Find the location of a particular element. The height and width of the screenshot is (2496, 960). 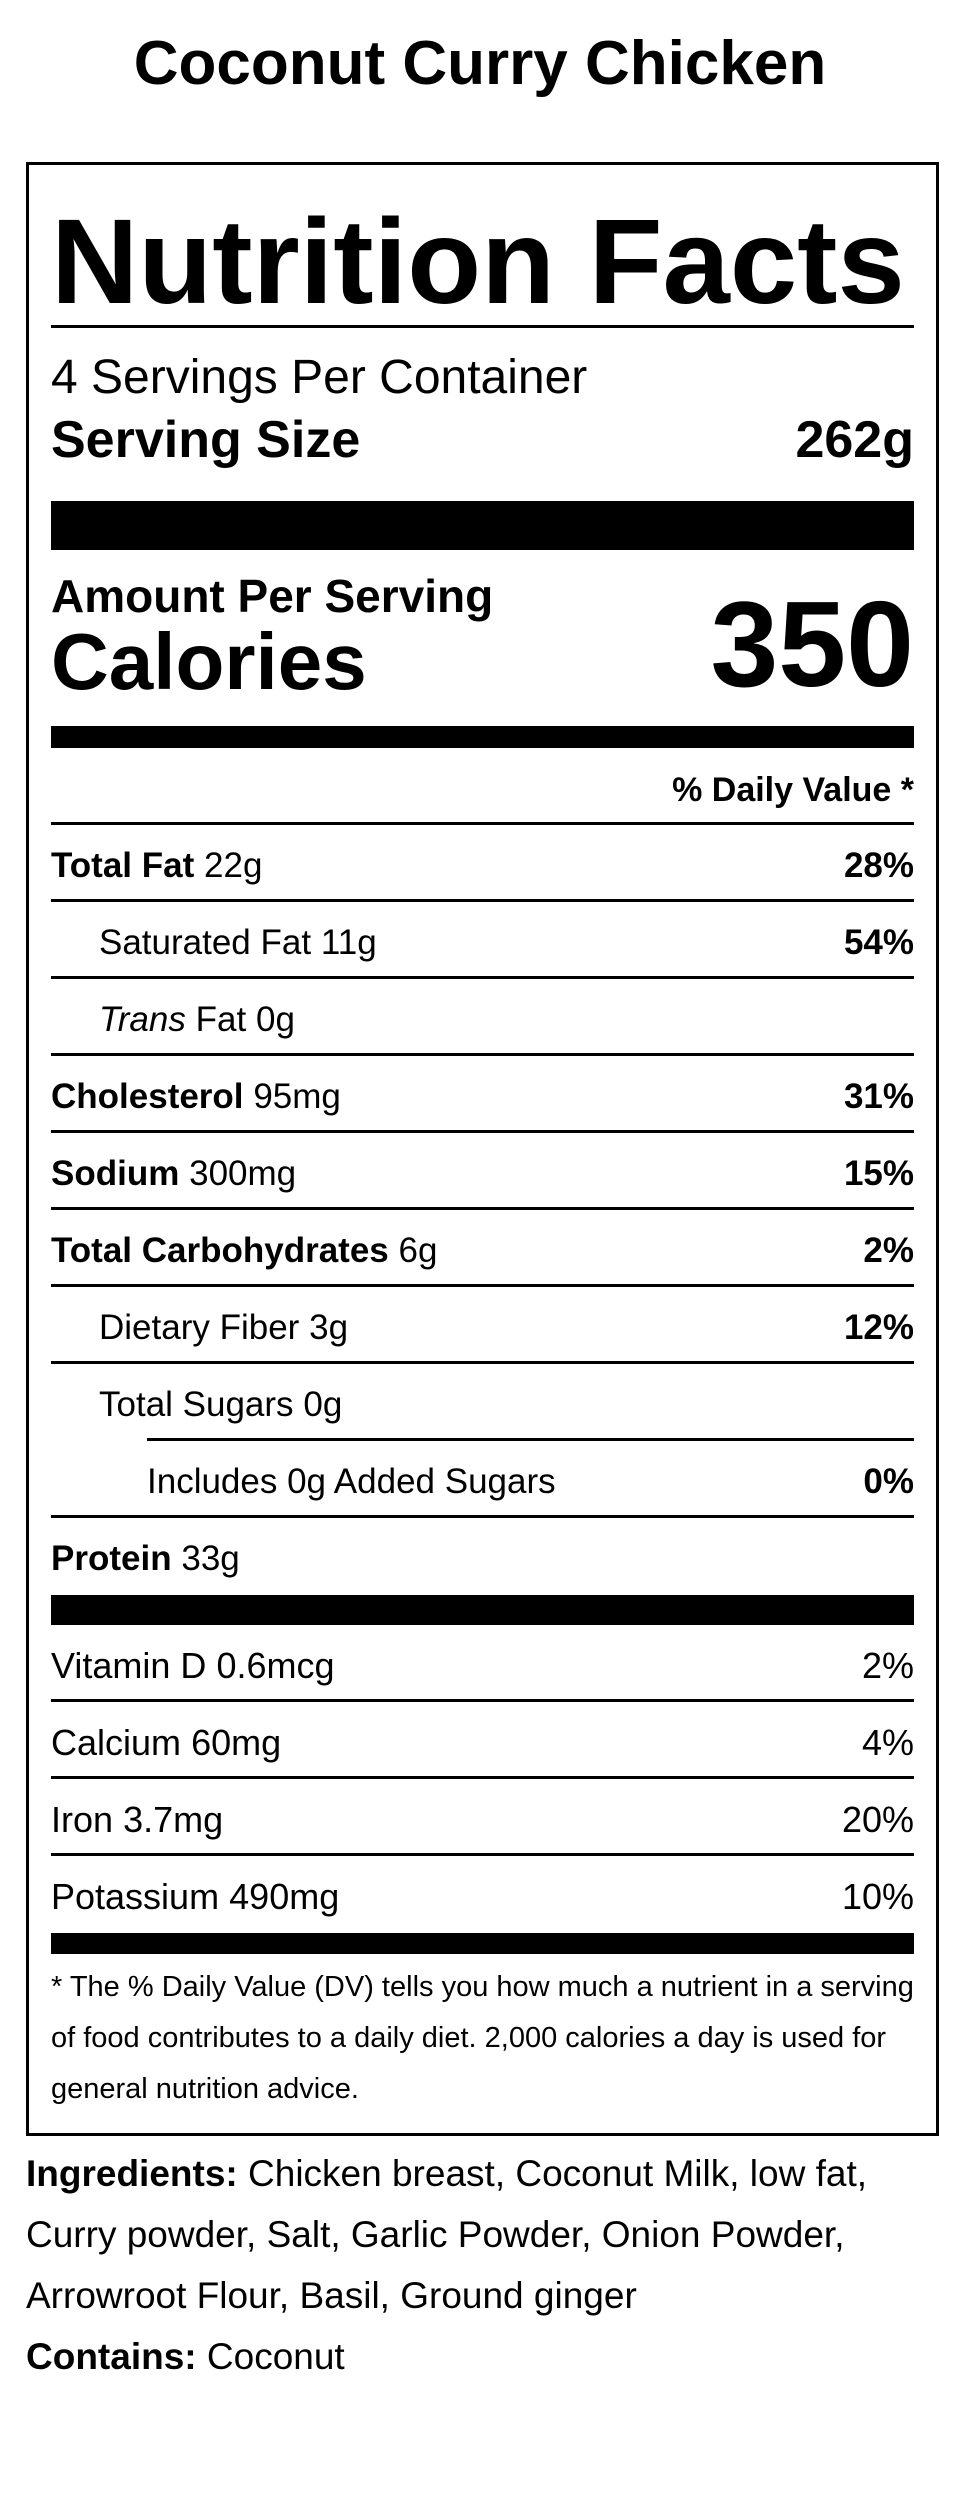

daily-value: 28% is located at coordinates (878, 865).